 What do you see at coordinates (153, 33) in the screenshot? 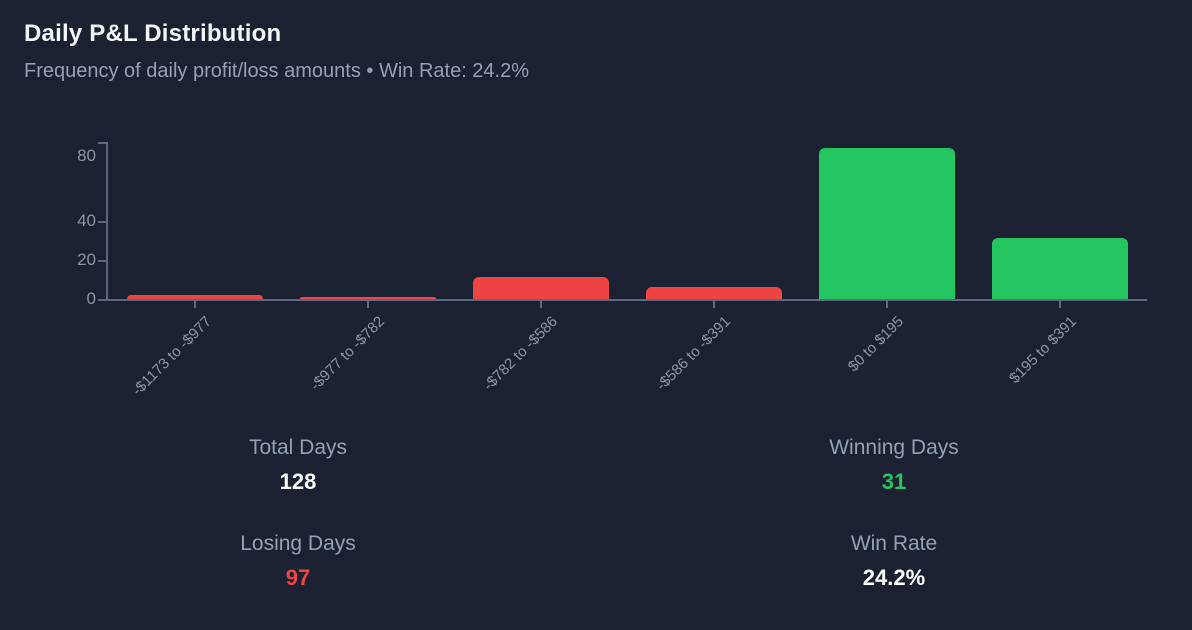
I see `page-title: Daily P&L Distribution` at bounding box center [153, 33].